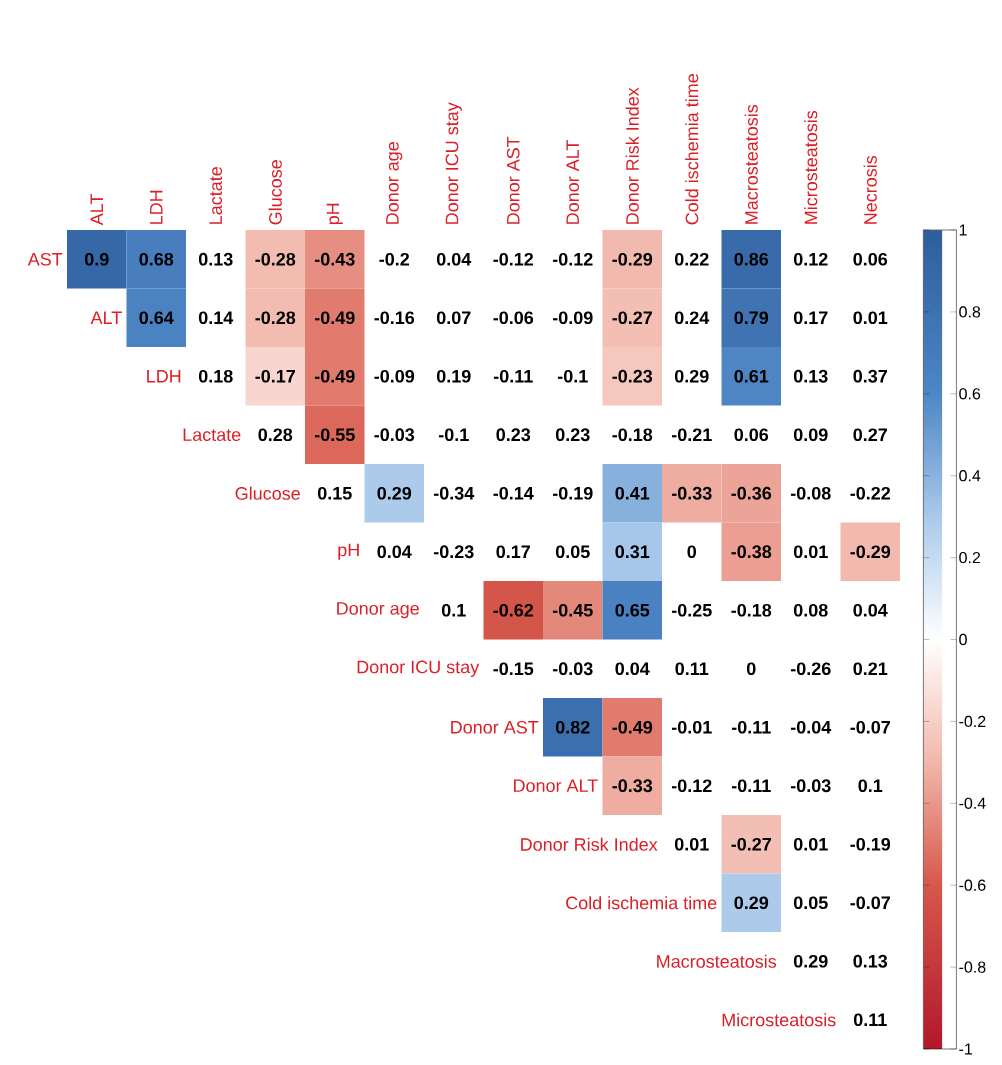  What do you see at coordinates (275, 376) in the screenshot?
I see `data-label: -0.17` at bounding box center [275, 376].